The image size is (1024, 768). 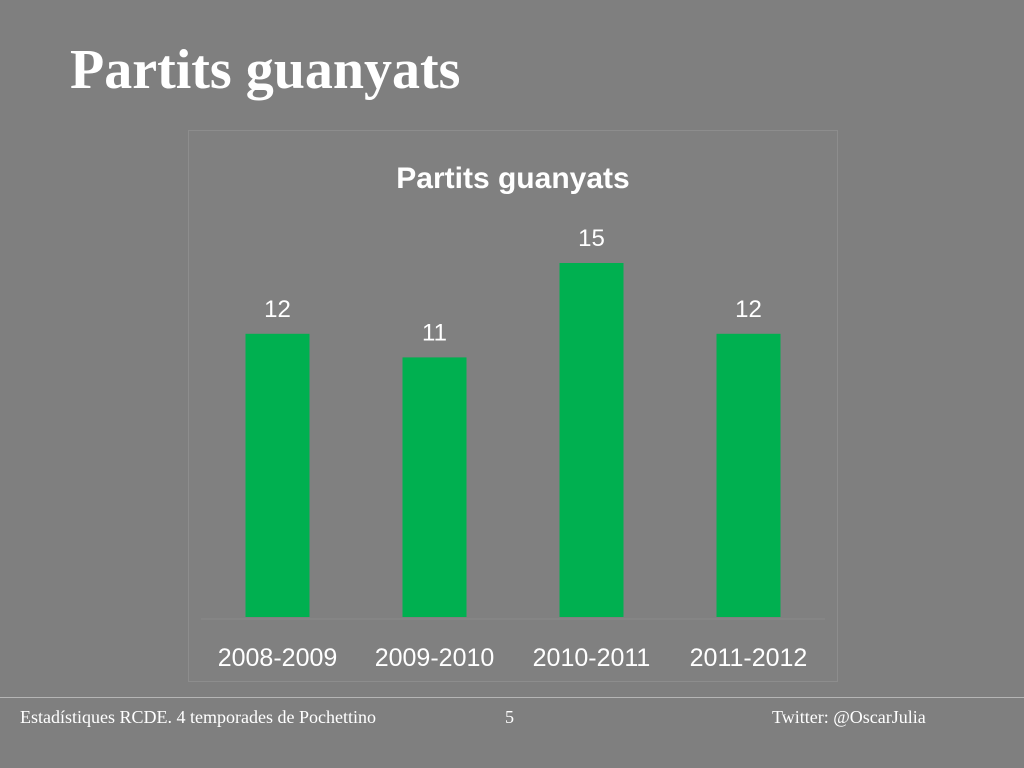 What do you see at coordinates (749, 658) in the screenshot?
I see `x-tick-label-2011-2012: 2011-2012` at bounding box center [749, 658].